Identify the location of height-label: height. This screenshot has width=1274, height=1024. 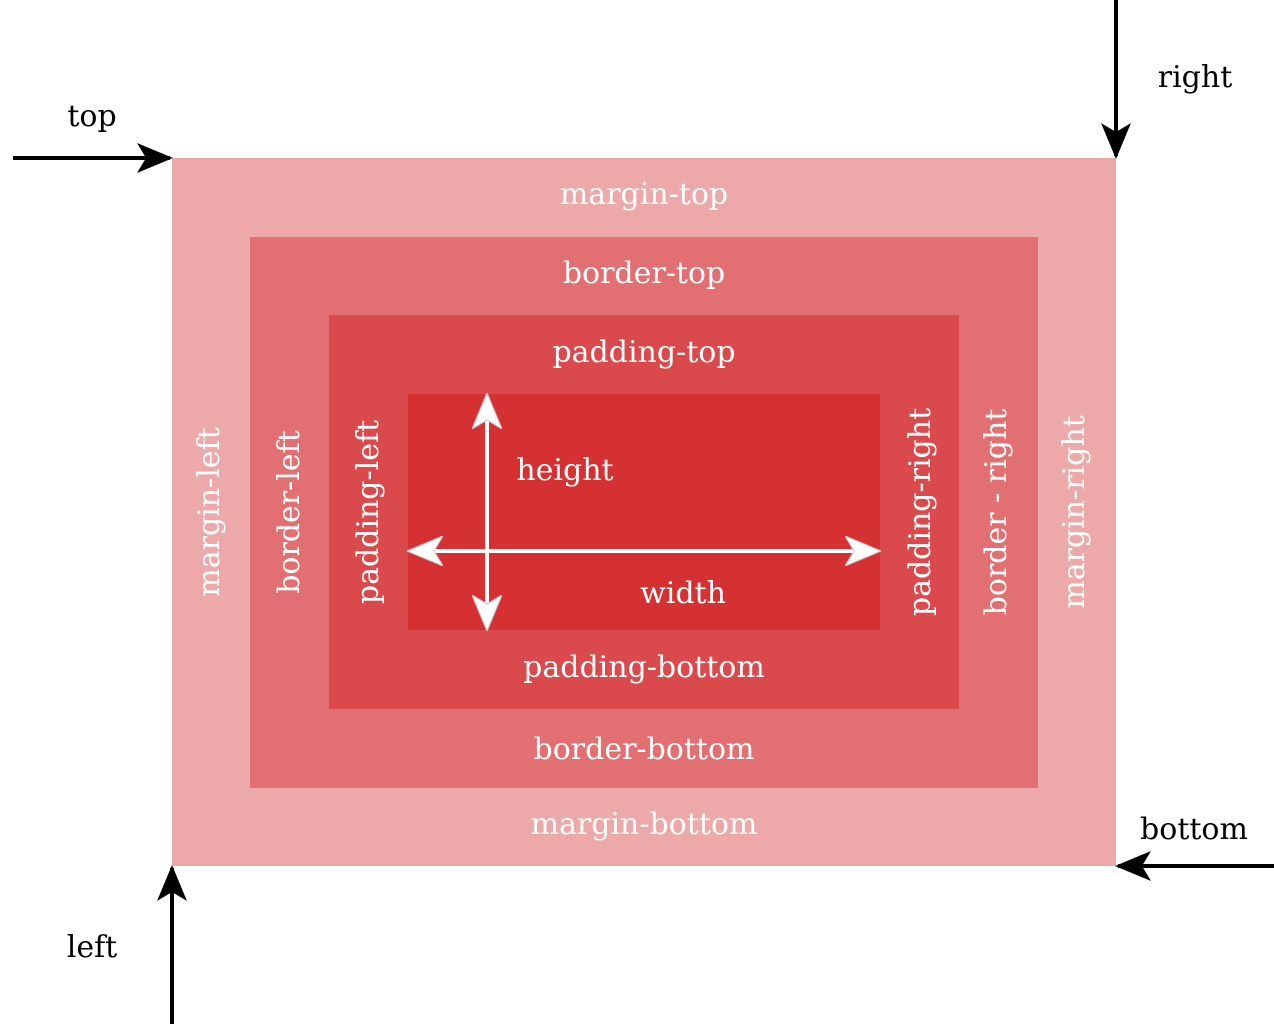
(564, 470).